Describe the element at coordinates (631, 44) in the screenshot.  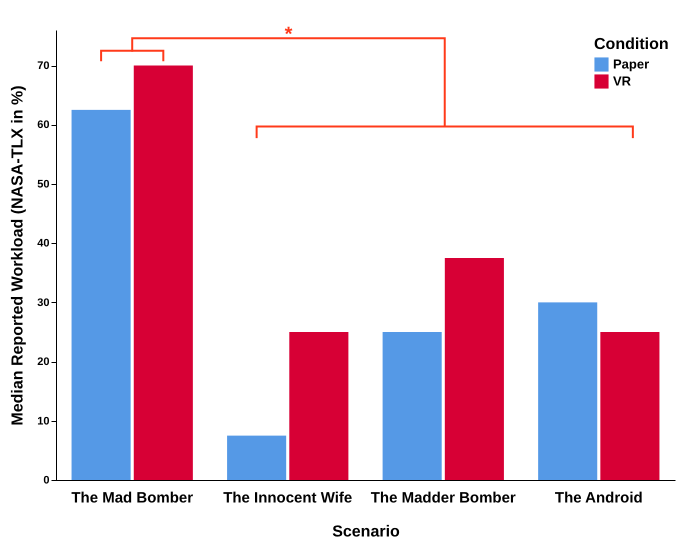
I see `legend-title: Condition` at that location.